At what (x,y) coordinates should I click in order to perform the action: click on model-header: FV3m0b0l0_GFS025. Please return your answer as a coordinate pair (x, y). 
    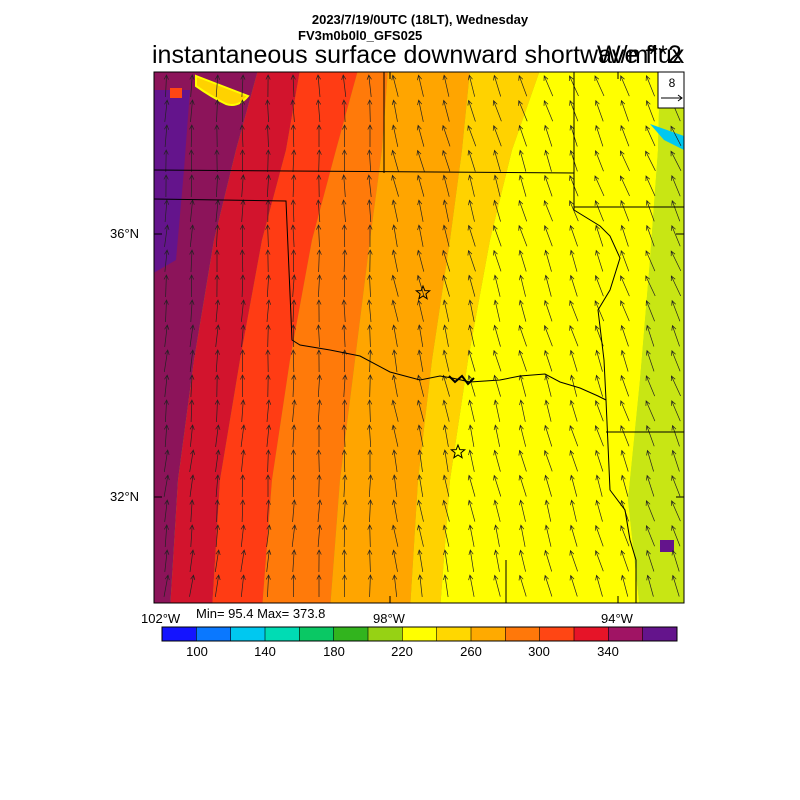
    Looking at the image, I should click on (360, 35).